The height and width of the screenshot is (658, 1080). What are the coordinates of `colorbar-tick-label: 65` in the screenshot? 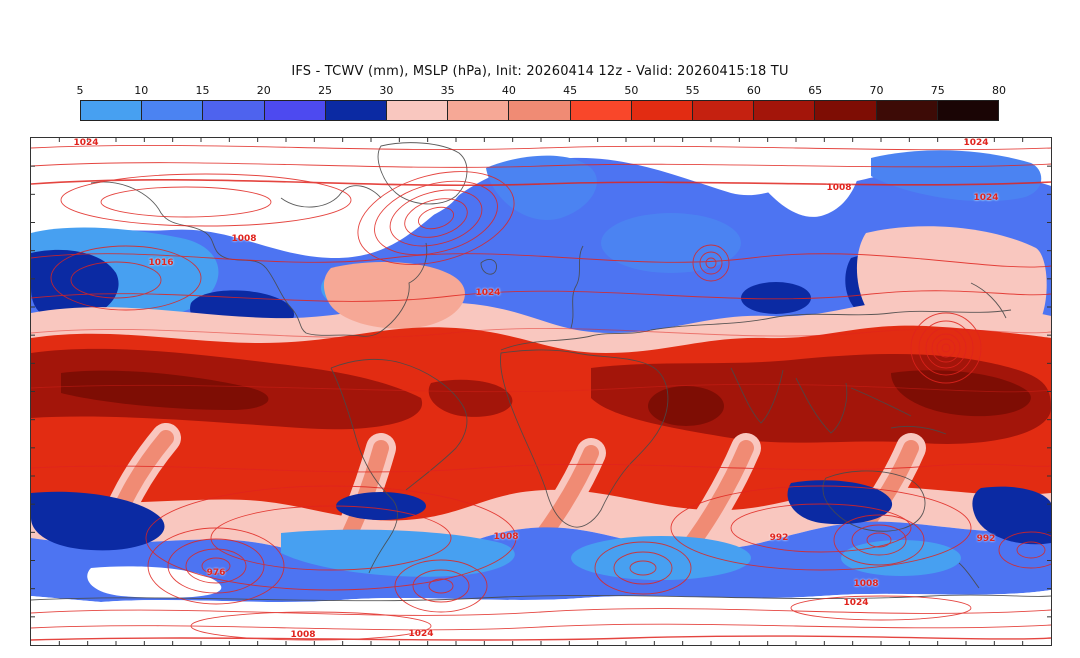 It's located at (815, 90).